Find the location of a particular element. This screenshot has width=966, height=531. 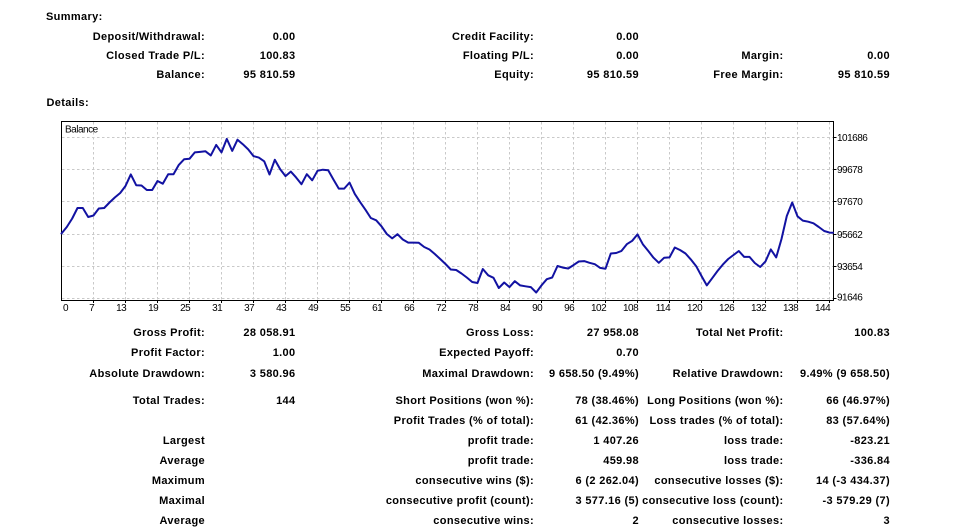

svg-text: 97670 is located at coordinates (850, 202).